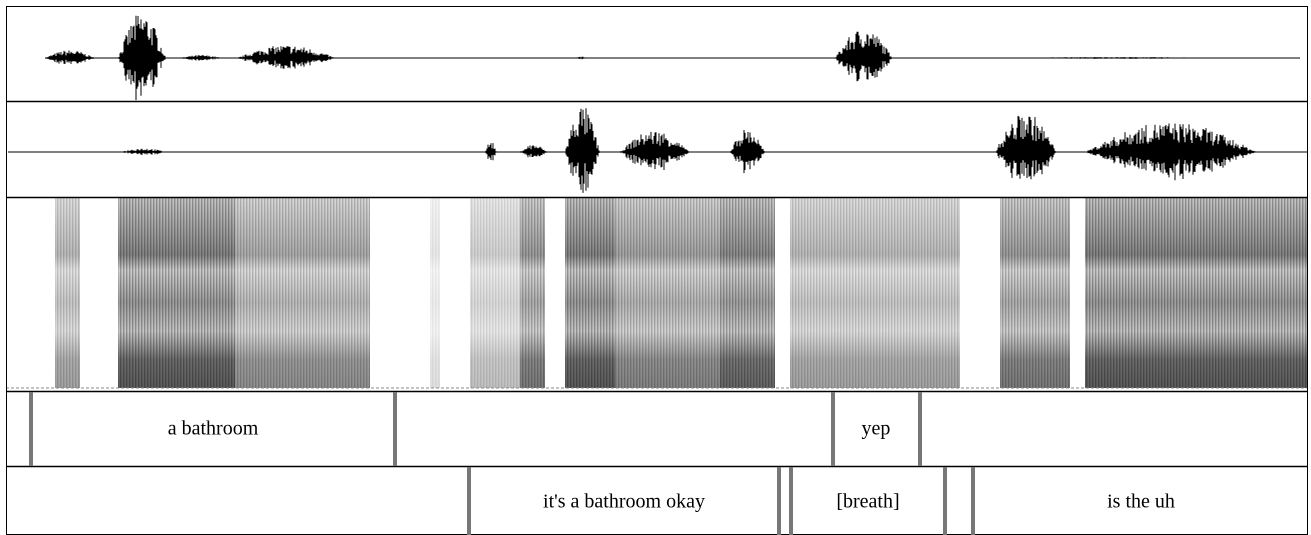 This screenshot has width=1311, height=535. Describe the element at coordinates (624, 502) in the screenshot. I see `interval-label: it's a bathroom okay` at that location.